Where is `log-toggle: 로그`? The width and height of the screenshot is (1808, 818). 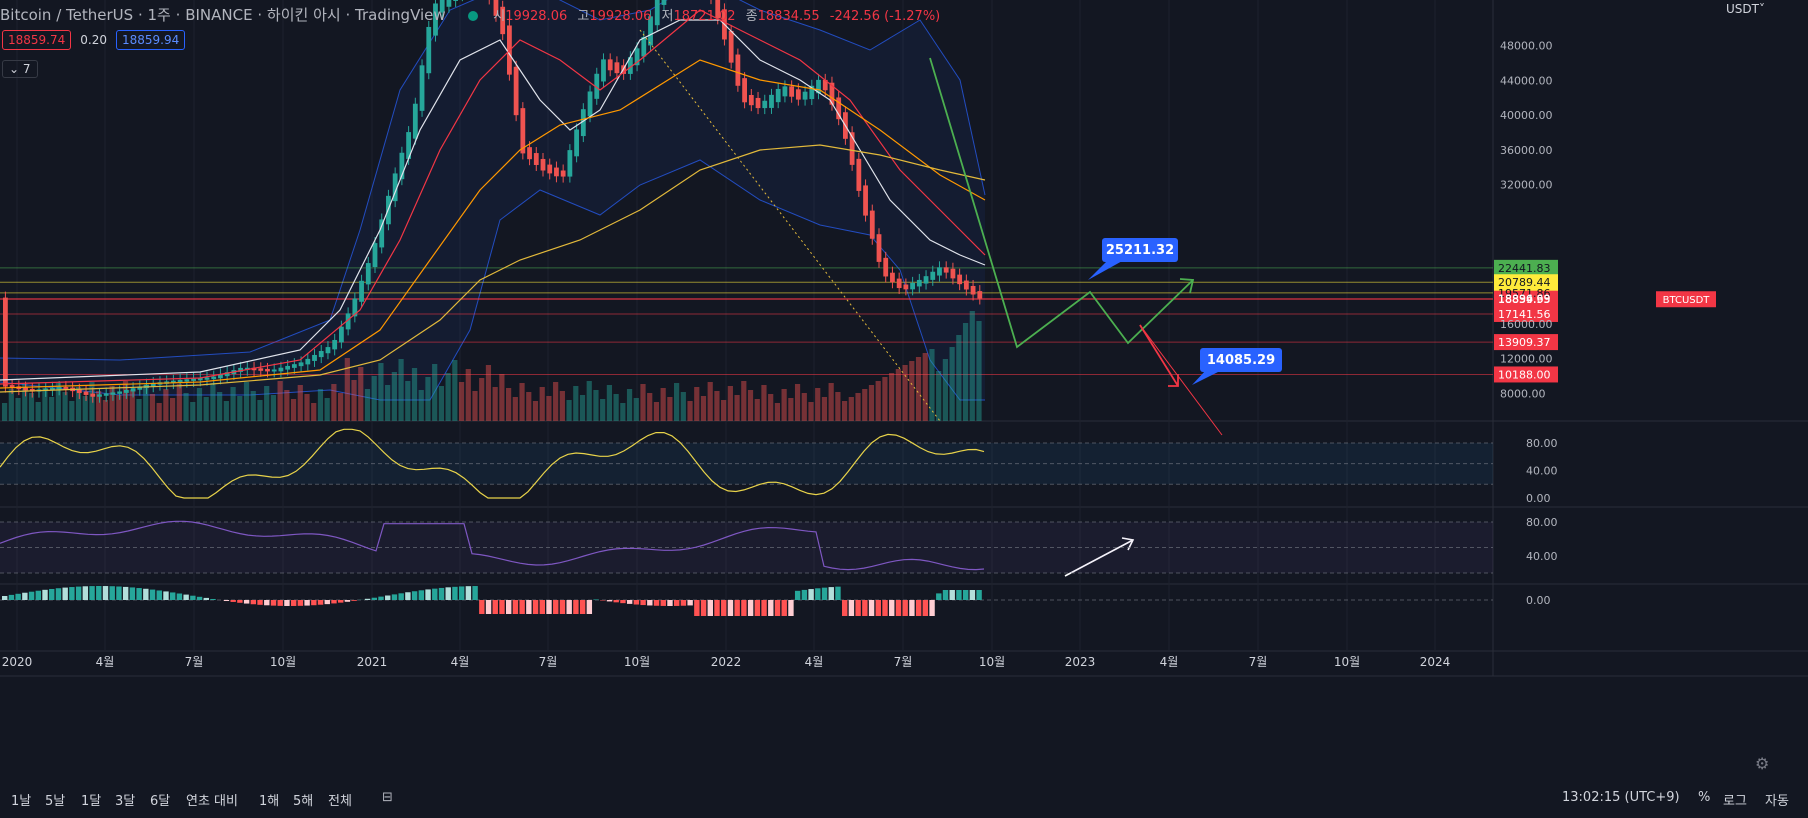 log-toggle: 로그 is located at coordinates (1735, 801).